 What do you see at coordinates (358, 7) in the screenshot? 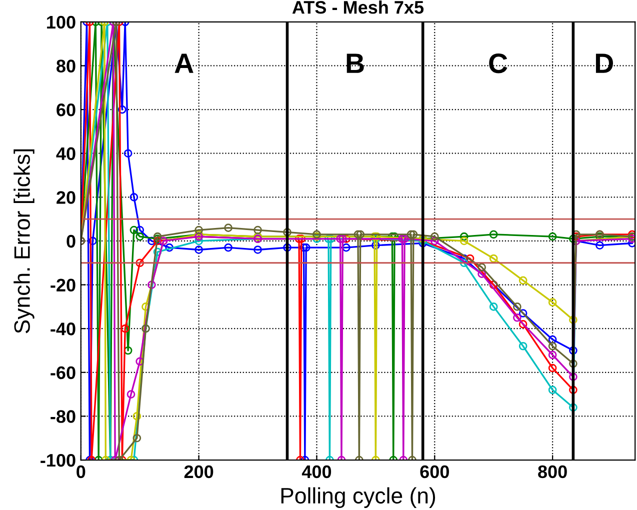
I see `chart-title: ATS - Mesh 7x5` at bounding box center [358, 7].